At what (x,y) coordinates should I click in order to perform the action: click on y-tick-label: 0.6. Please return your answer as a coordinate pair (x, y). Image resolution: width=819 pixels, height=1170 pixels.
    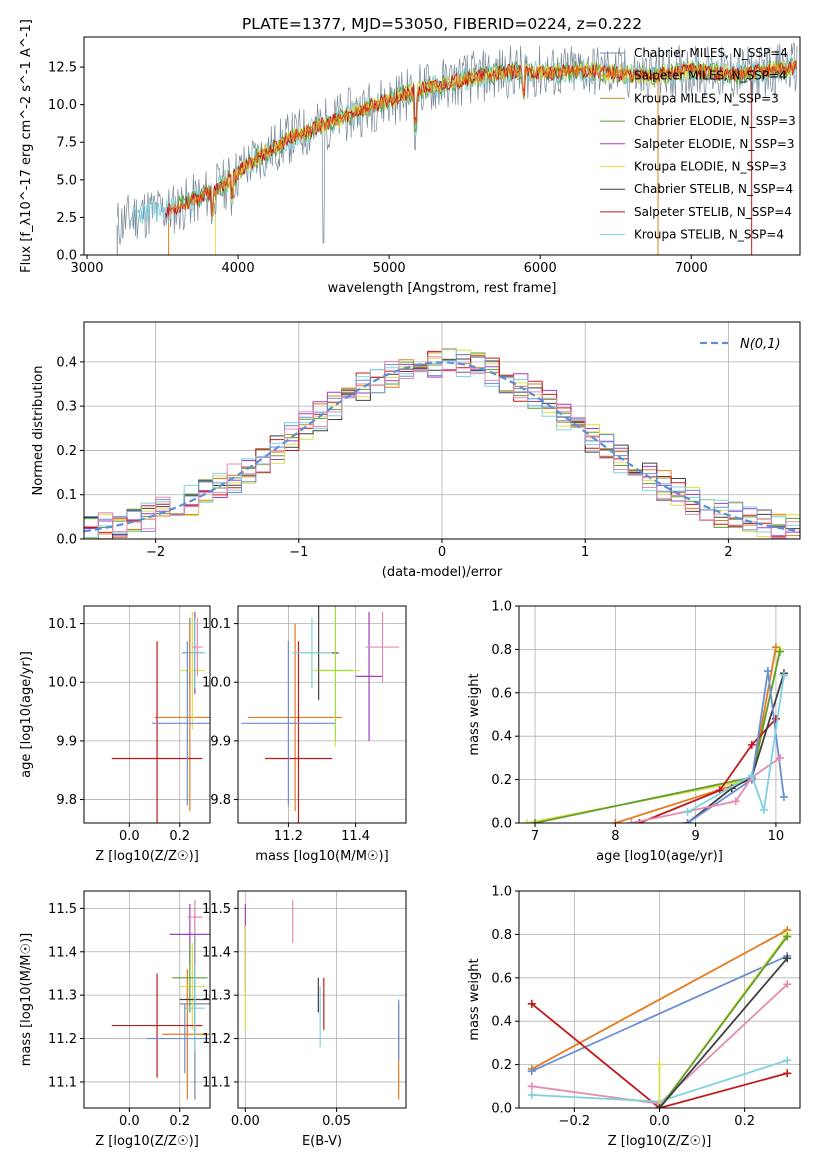
    Looking at the image, I should click on (501, 978).